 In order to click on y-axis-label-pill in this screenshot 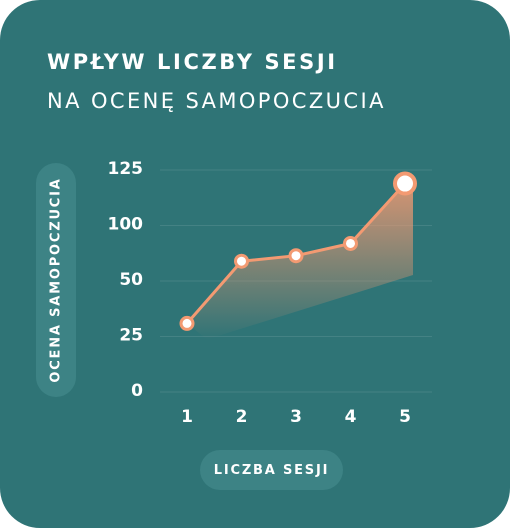, I will do `click(56, 280)`.